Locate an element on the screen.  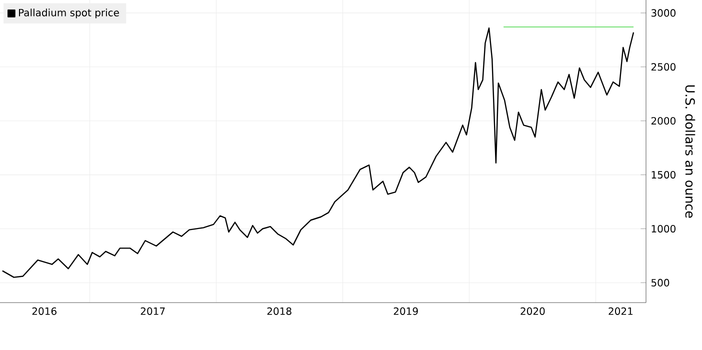
y-tick-label: 2000 is located at coordinates (663, 121).